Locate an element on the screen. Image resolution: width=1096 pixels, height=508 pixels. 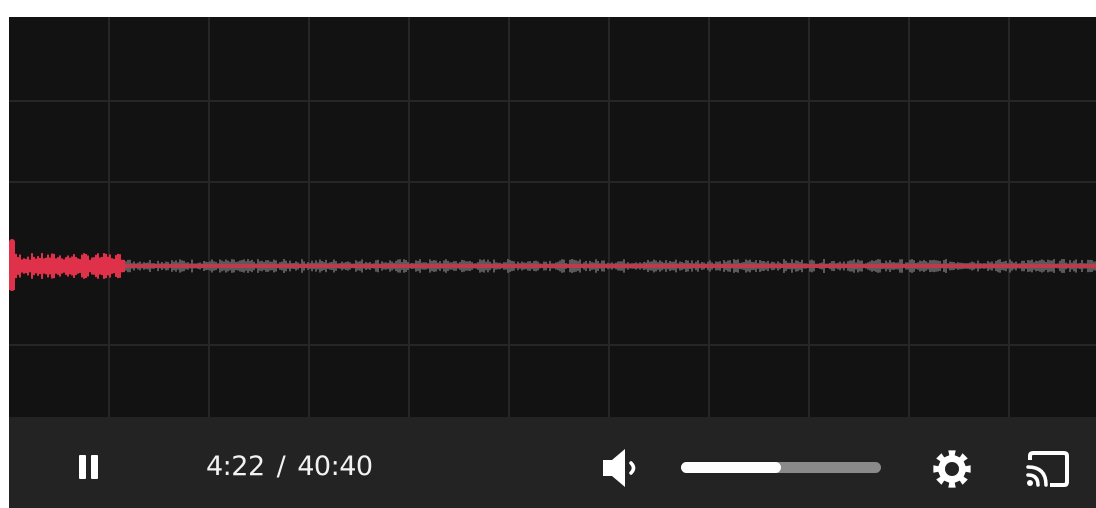
volume-low-icon is located at coordinates (619, 468).